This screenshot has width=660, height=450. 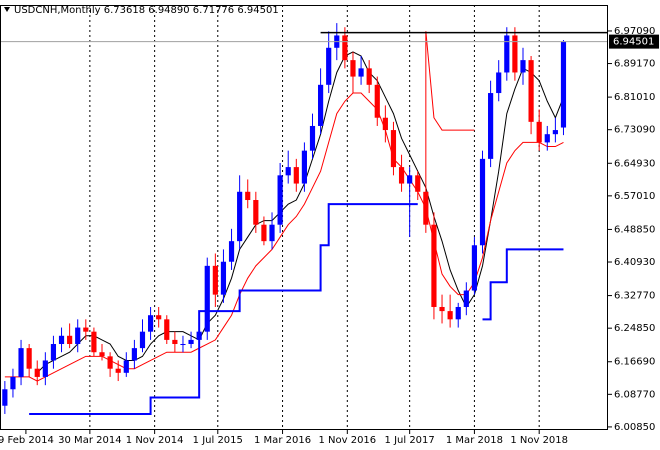 What do you see at coordinates (634, 130) in the screenshot?
I see `y-tick-label: 6.73090` at bounding box center [634, 130].